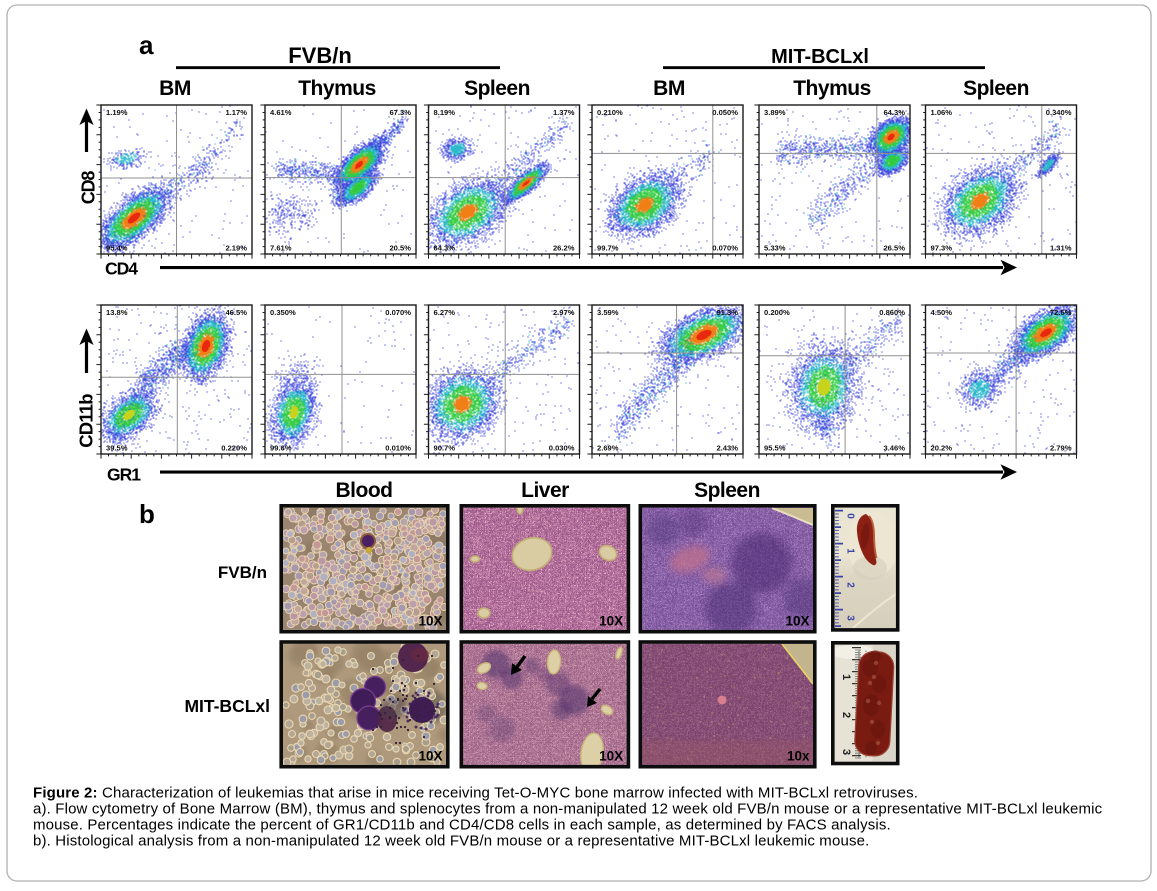  What do you see at coordinates (1061, 447) in the screenshot?
I see `svg-text: 2.79%` at bounding box center [1061, 447].